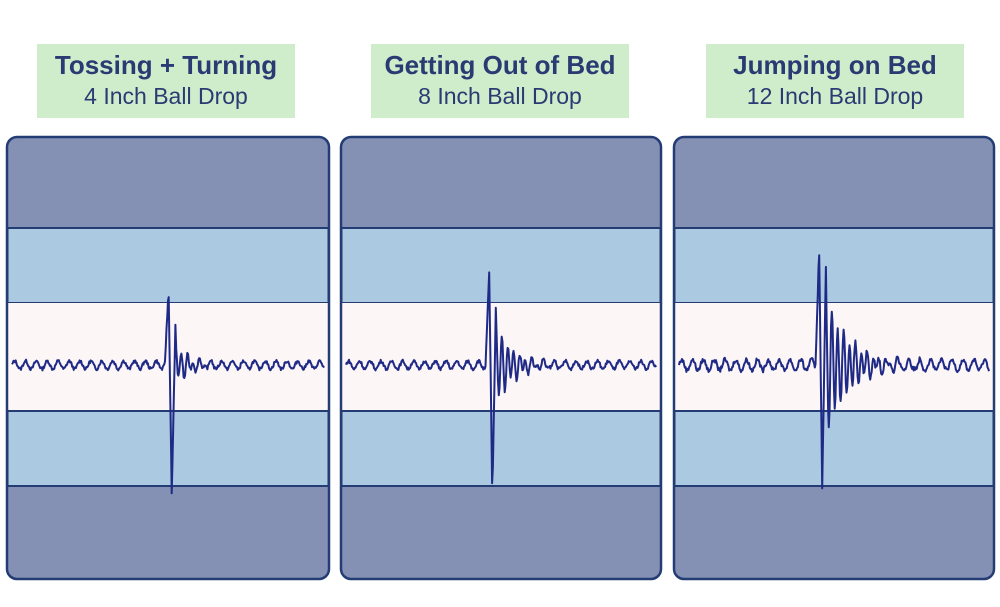 The image size is (1000, 607). I want to click on panel-title: Jumping on Bed, so click(835, 65).